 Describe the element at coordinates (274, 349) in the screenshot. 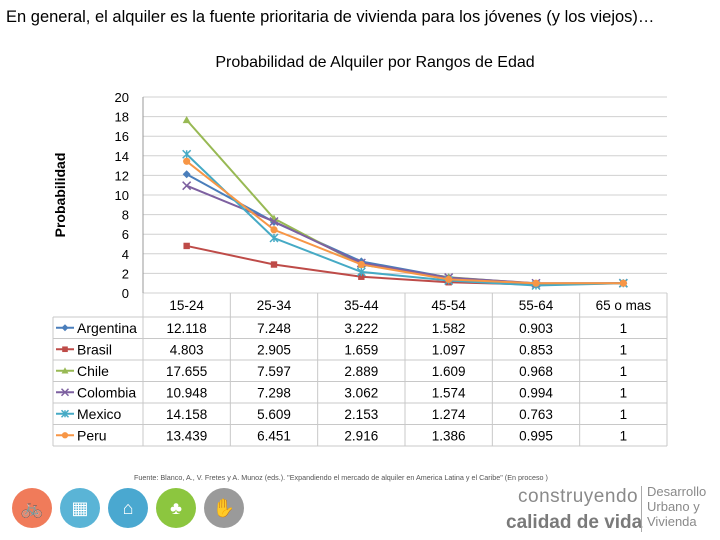

I see `table-cell: 2.905` at that location.